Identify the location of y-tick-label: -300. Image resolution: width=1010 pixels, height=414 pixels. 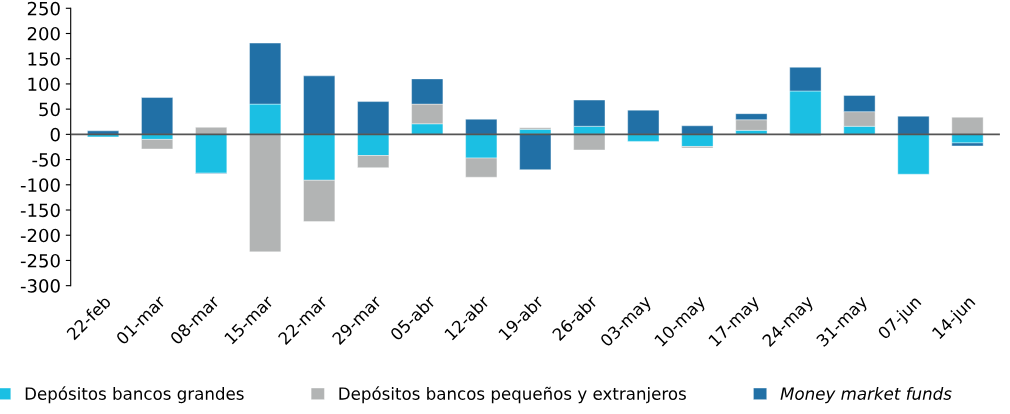
(40, 286).